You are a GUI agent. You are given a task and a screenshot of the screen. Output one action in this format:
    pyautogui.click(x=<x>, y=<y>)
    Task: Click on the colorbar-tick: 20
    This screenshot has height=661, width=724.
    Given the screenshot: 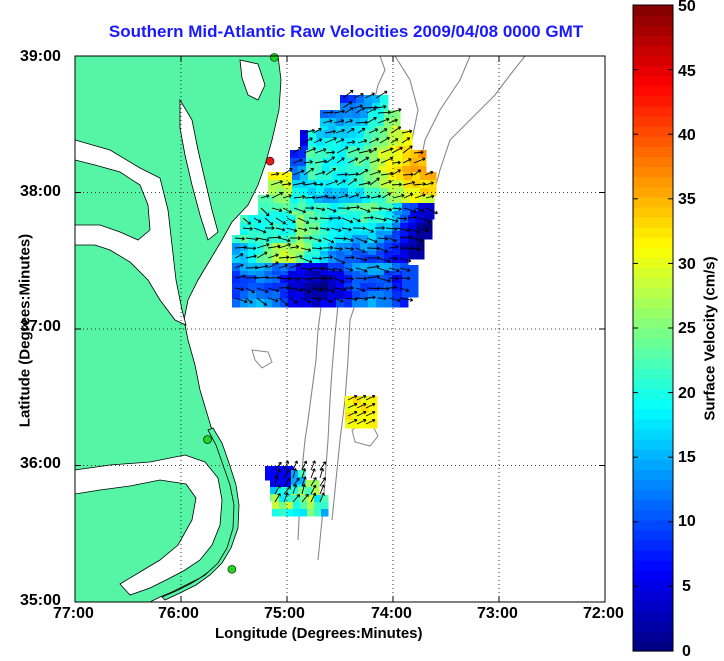 What is the action you would take?
    pyautogui.click(x=687, y=393)
    